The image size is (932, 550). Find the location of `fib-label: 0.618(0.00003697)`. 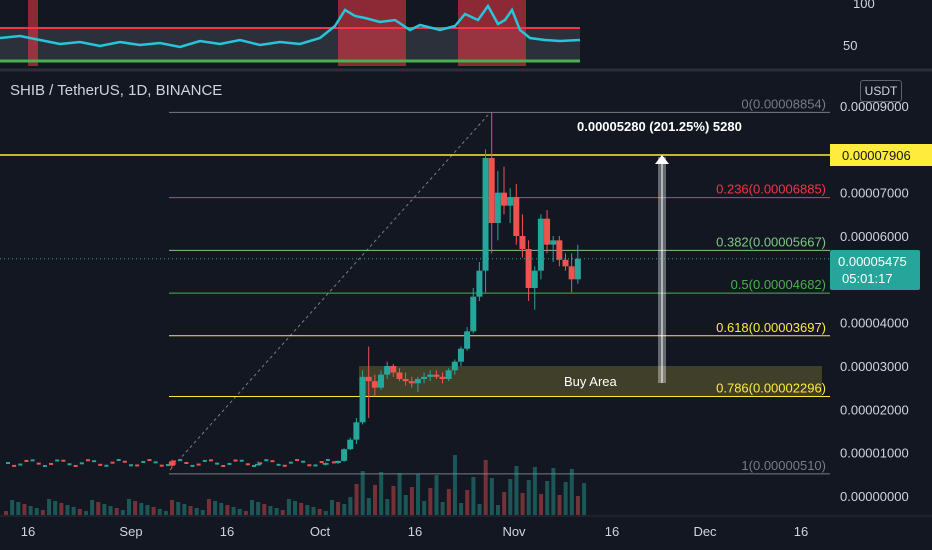

fib-label: 0.618(0.00003697) is located at coordinates (771, 327).